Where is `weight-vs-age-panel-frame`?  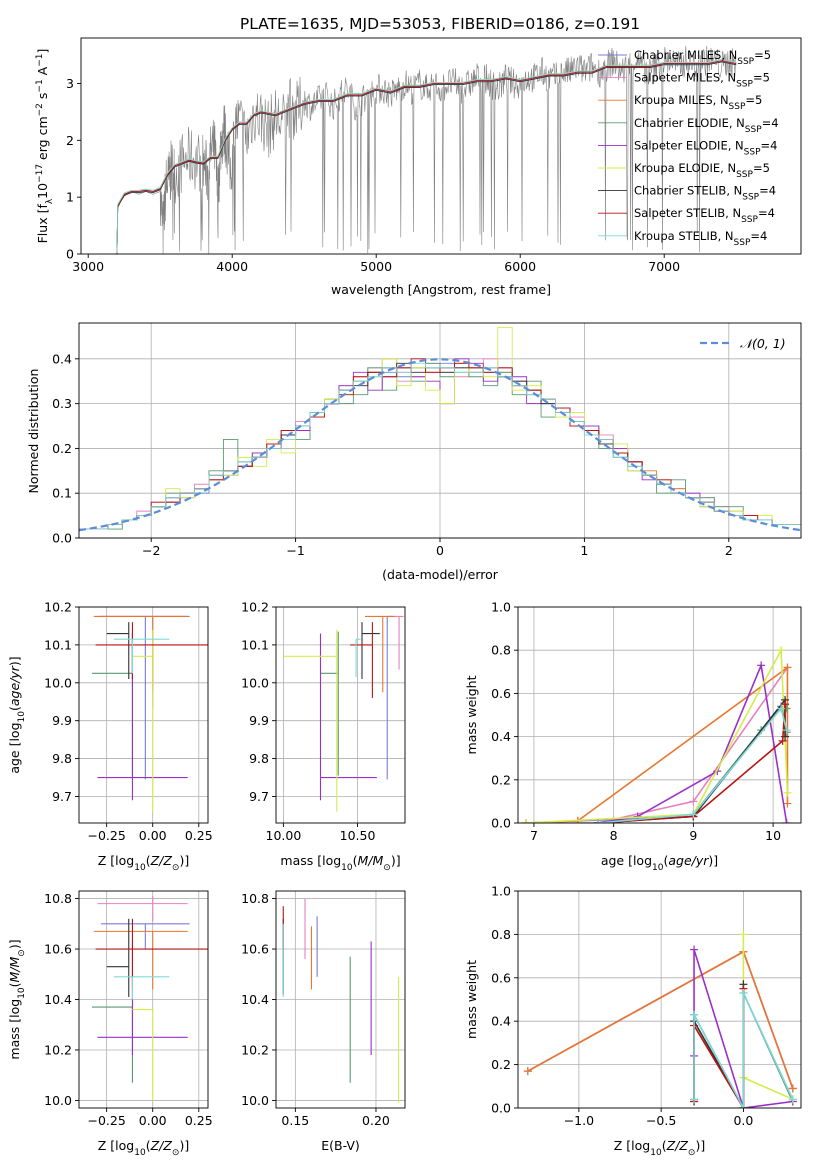 weight-vs-age-panel-frame is located at coordinates (659, 715).